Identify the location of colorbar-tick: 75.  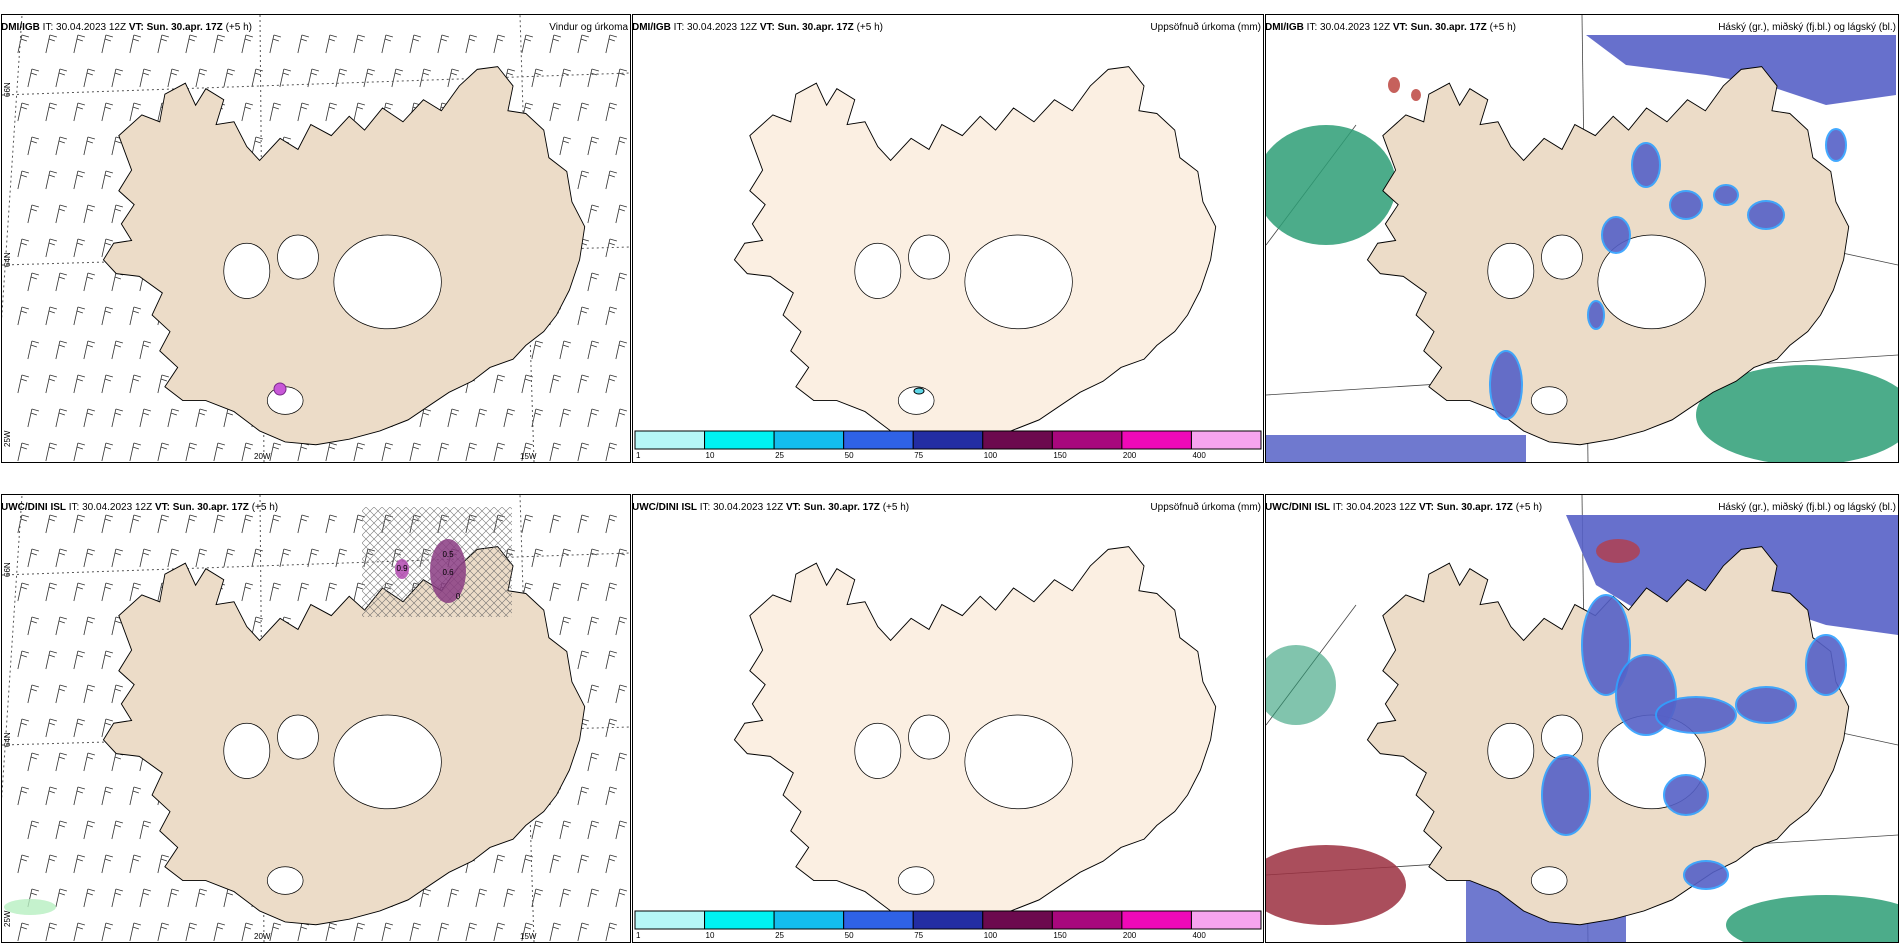
(918, 935).